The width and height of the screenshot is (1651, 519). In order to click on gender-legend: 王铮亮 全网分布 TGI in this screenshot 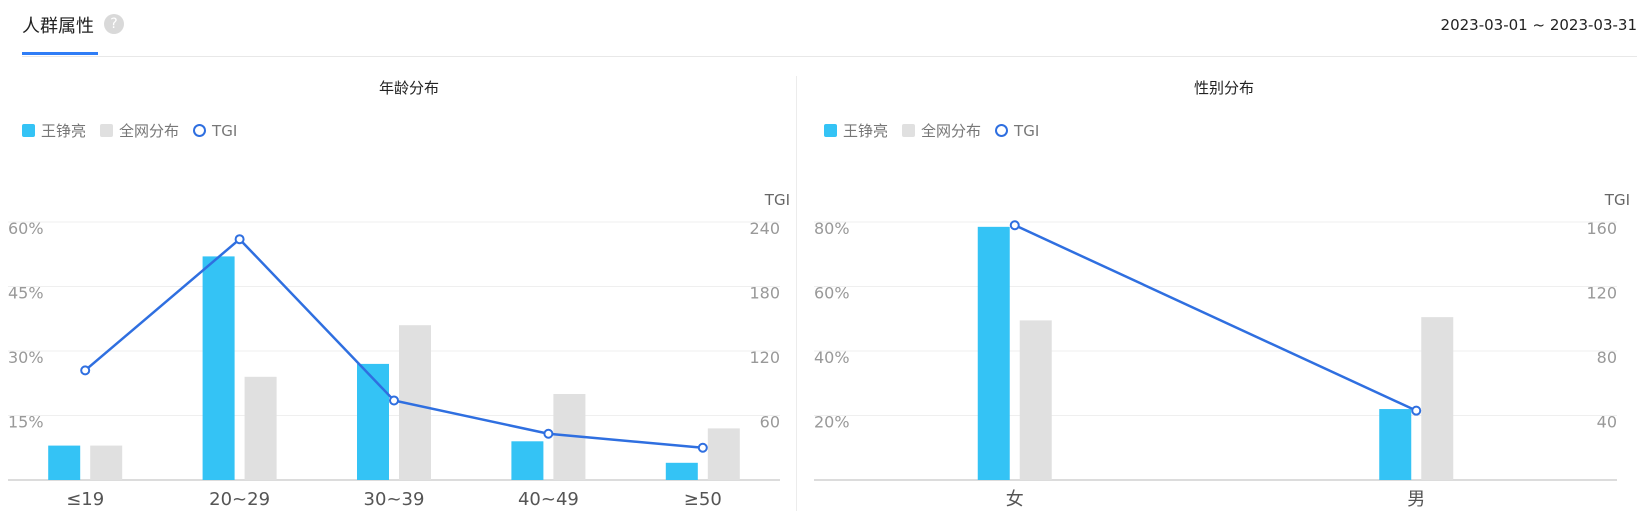, I will do `click(938, 130)`.